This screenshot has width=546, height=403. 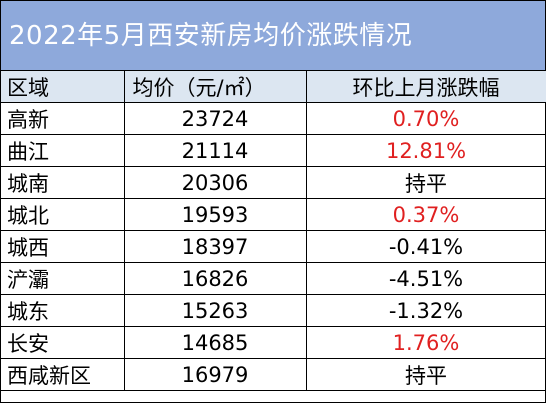 What do you see at coordinates (63, 246) in the screenshot?
I see `region-cell: 城西` at bounding box center [63, 246].